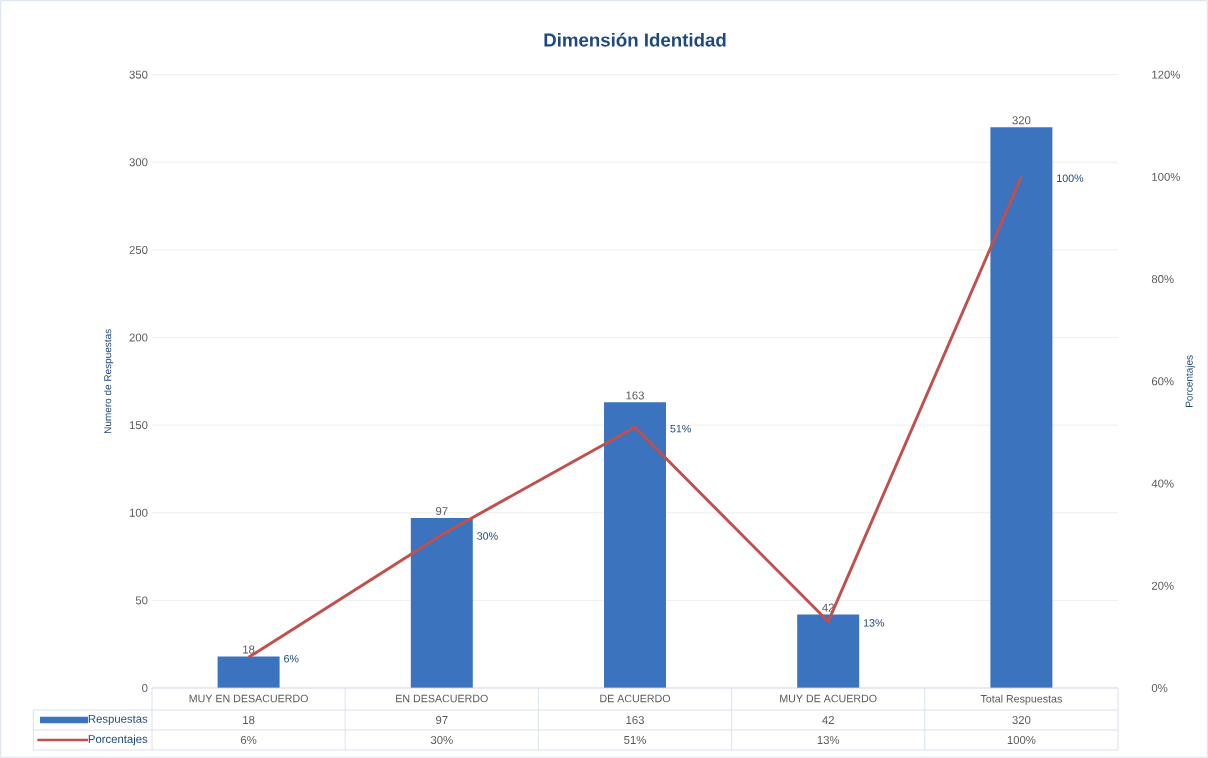 The image size is (1208, 758). Describe the element at coordinates (108, 381) in the screenshot. I see `y-axis-title: Numero de Respuestas` at that location.